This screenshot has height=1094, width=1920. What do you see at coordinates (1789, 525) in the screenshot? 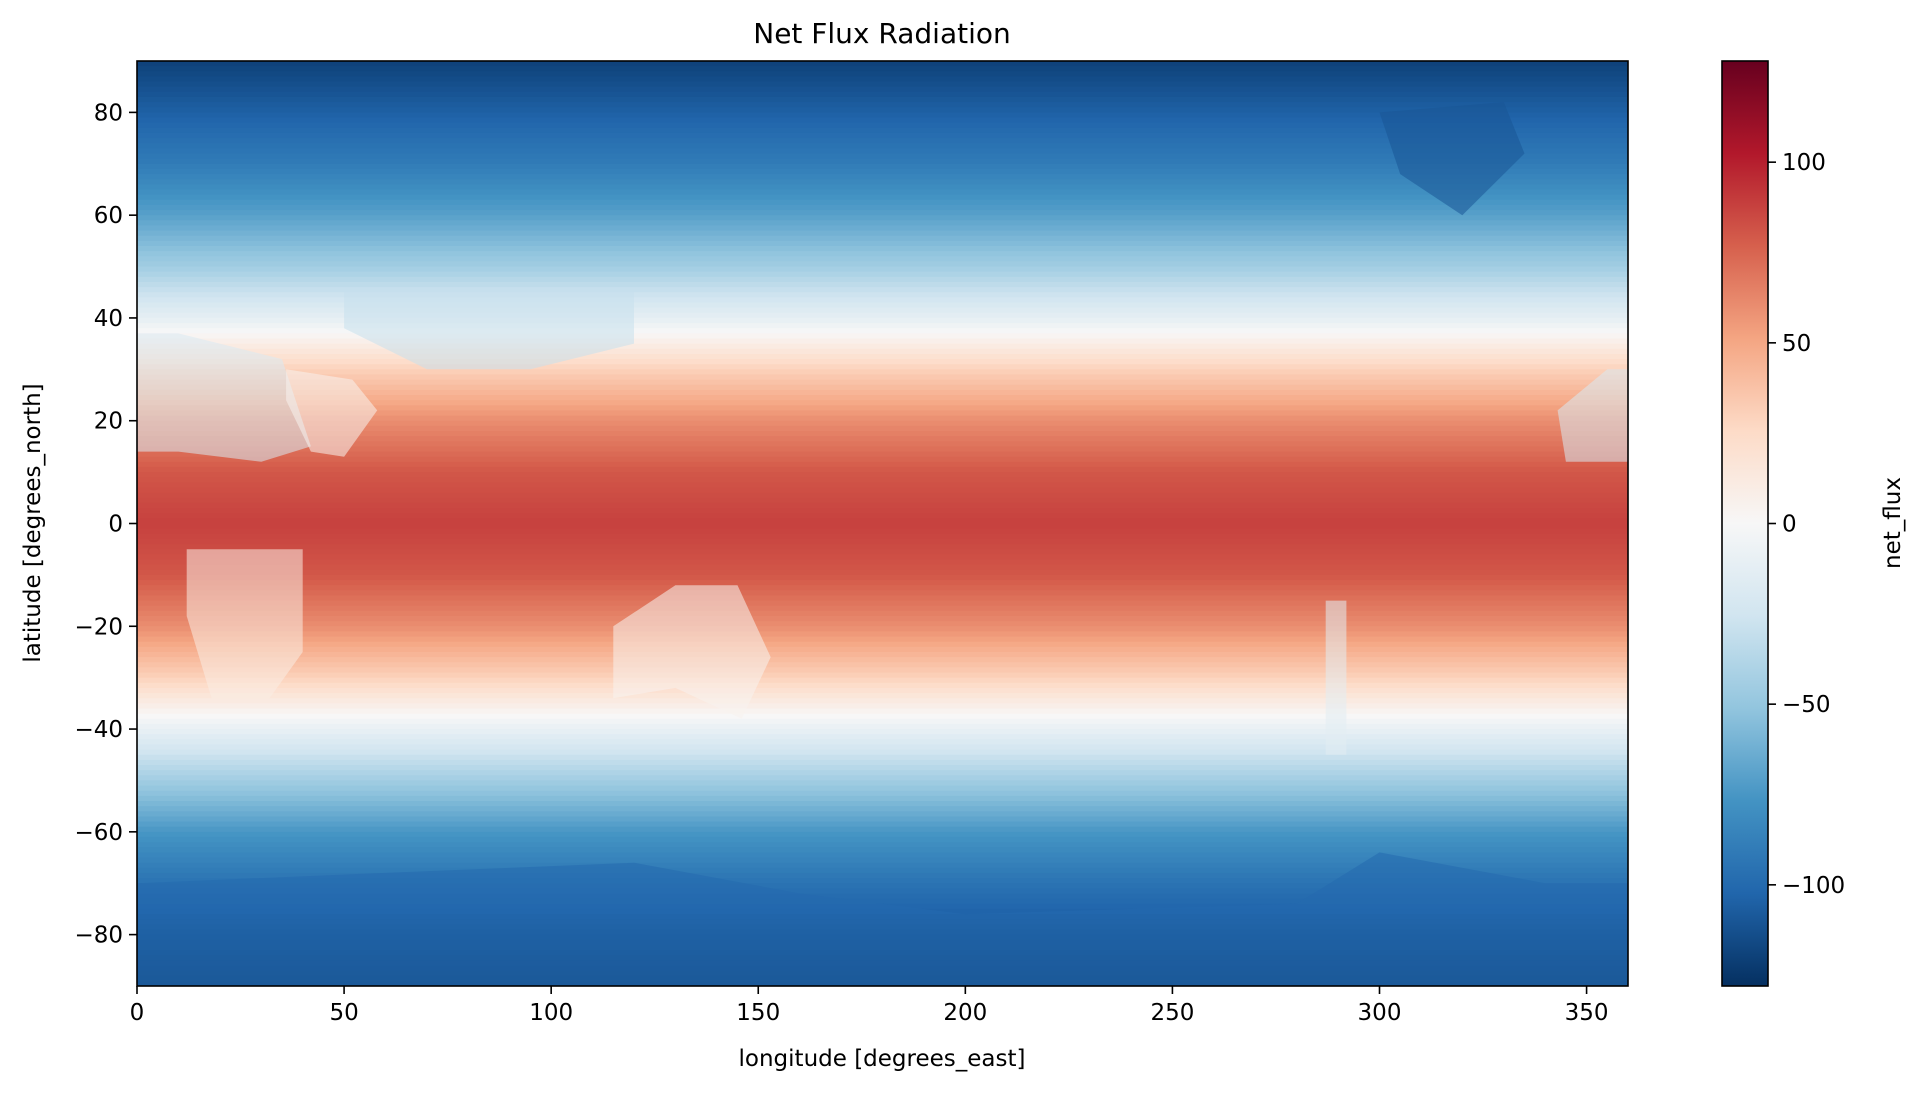
I see `colorbar-tick-label: 0` at bounding box center [1789, 525].